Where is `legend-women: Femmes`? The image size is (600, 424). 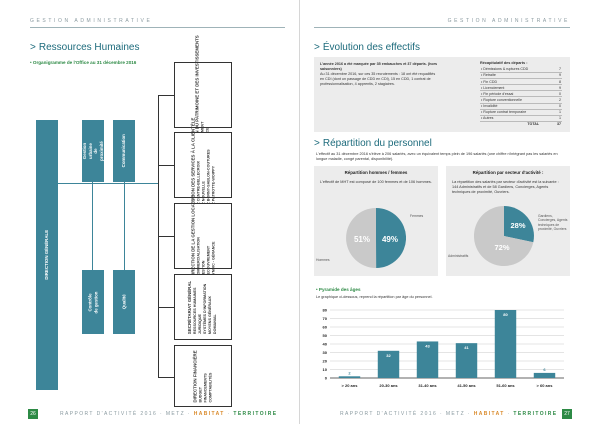
legend-women: Femmes is located at coordinates (417, 216).